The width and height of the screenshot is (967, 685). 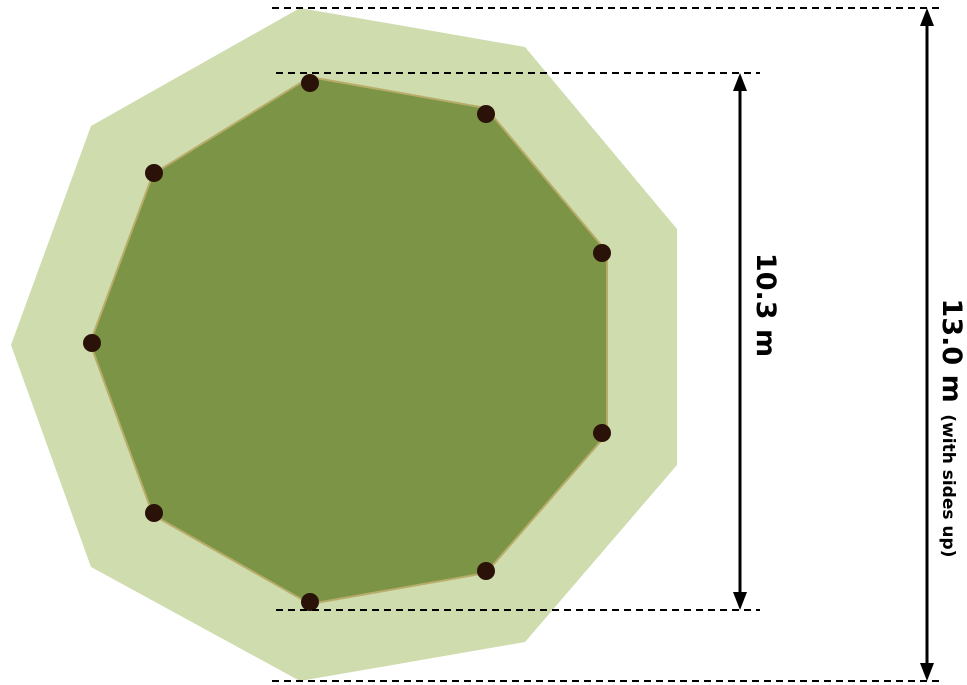 What do you see at coordinates (927, 17) in the screenshot?
I see `outer-arrowhead-top` at bounding box center [927, 17].